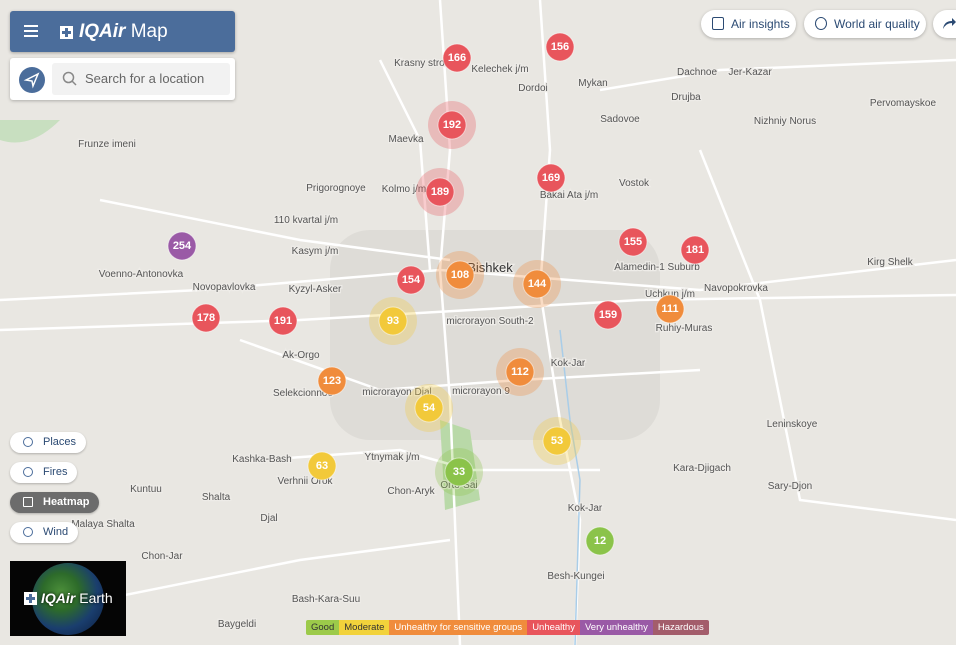 Image resolution: width=956 pixels, height=645 pixels. What do you see at coordinates (216, 497) in the screenshot?
I see `place-label: Shalta` at bounding box center [216, 497].